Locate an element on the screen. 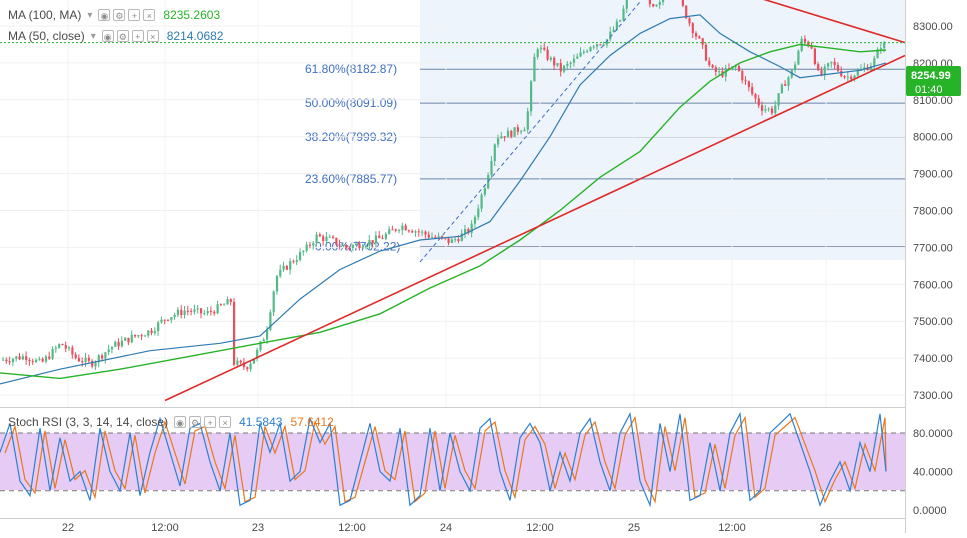 Image resolution: width=967 pixels, height=538 pixels. price-tick-label: 7400.00 is located at coordinates (933, 359).